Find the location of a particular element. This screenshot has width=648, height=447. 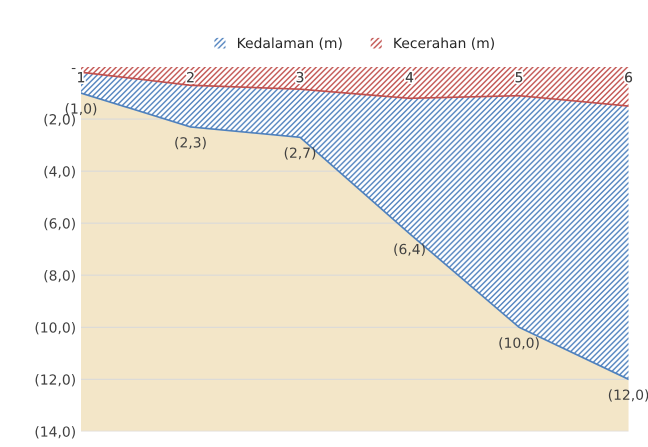

y-tick-label: (4,0) is located at coordinates (59, 172).